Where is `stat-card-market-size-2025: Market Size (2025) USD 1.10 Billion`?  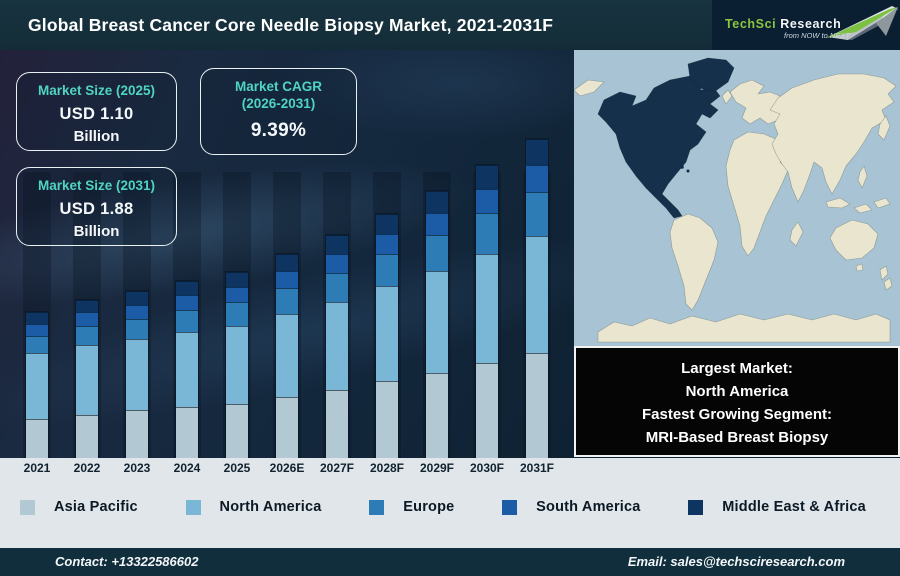 stat-card-market-size-2025: Market Size (2025) USD 1.10 Billion is located at coordinates (96, 111).